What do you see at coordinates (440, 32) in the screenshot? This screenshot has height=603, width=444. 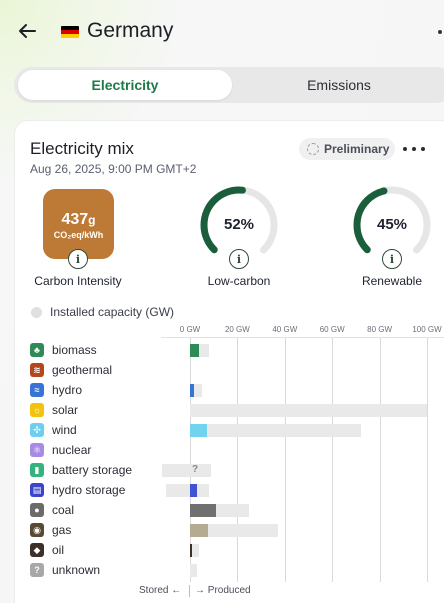 I see `overflow-dot` at bounding box center [440, 32].